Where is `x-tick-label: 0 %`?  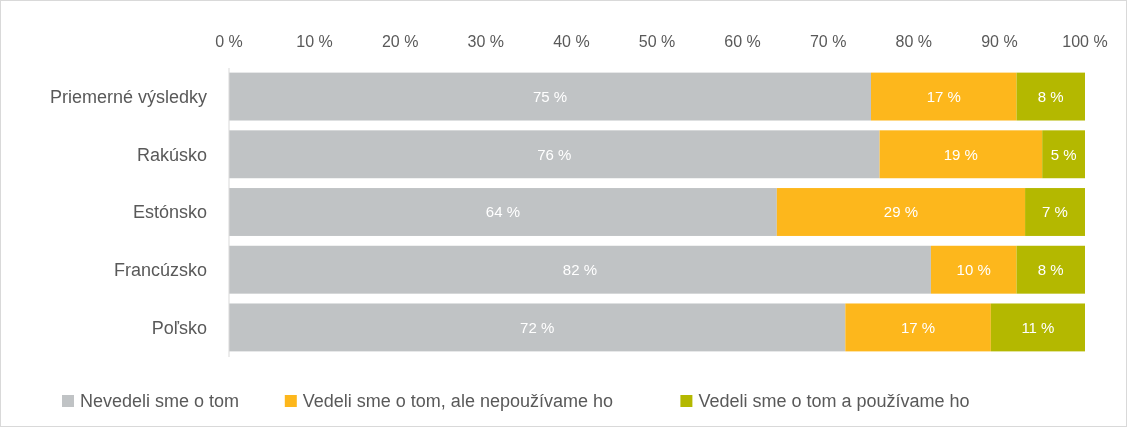
x-tick-label: 0 % is located at coordinates (229, 41).